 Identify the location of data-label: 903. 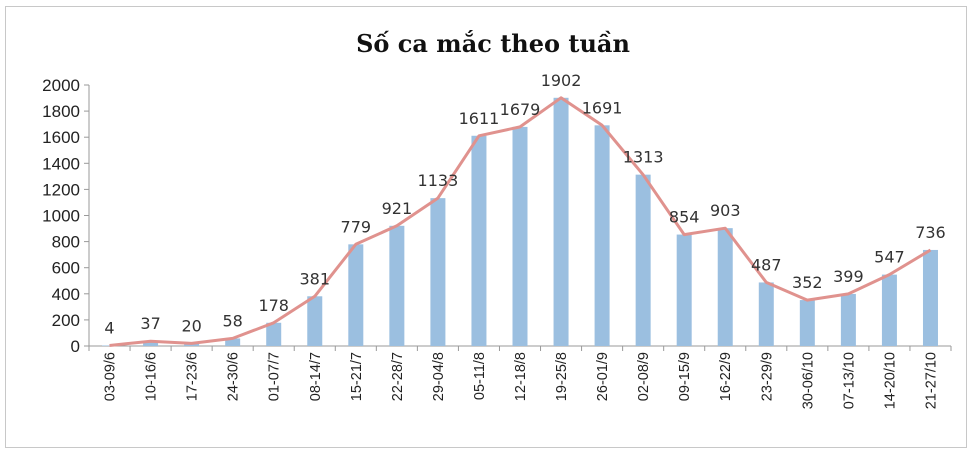
(725, 210).